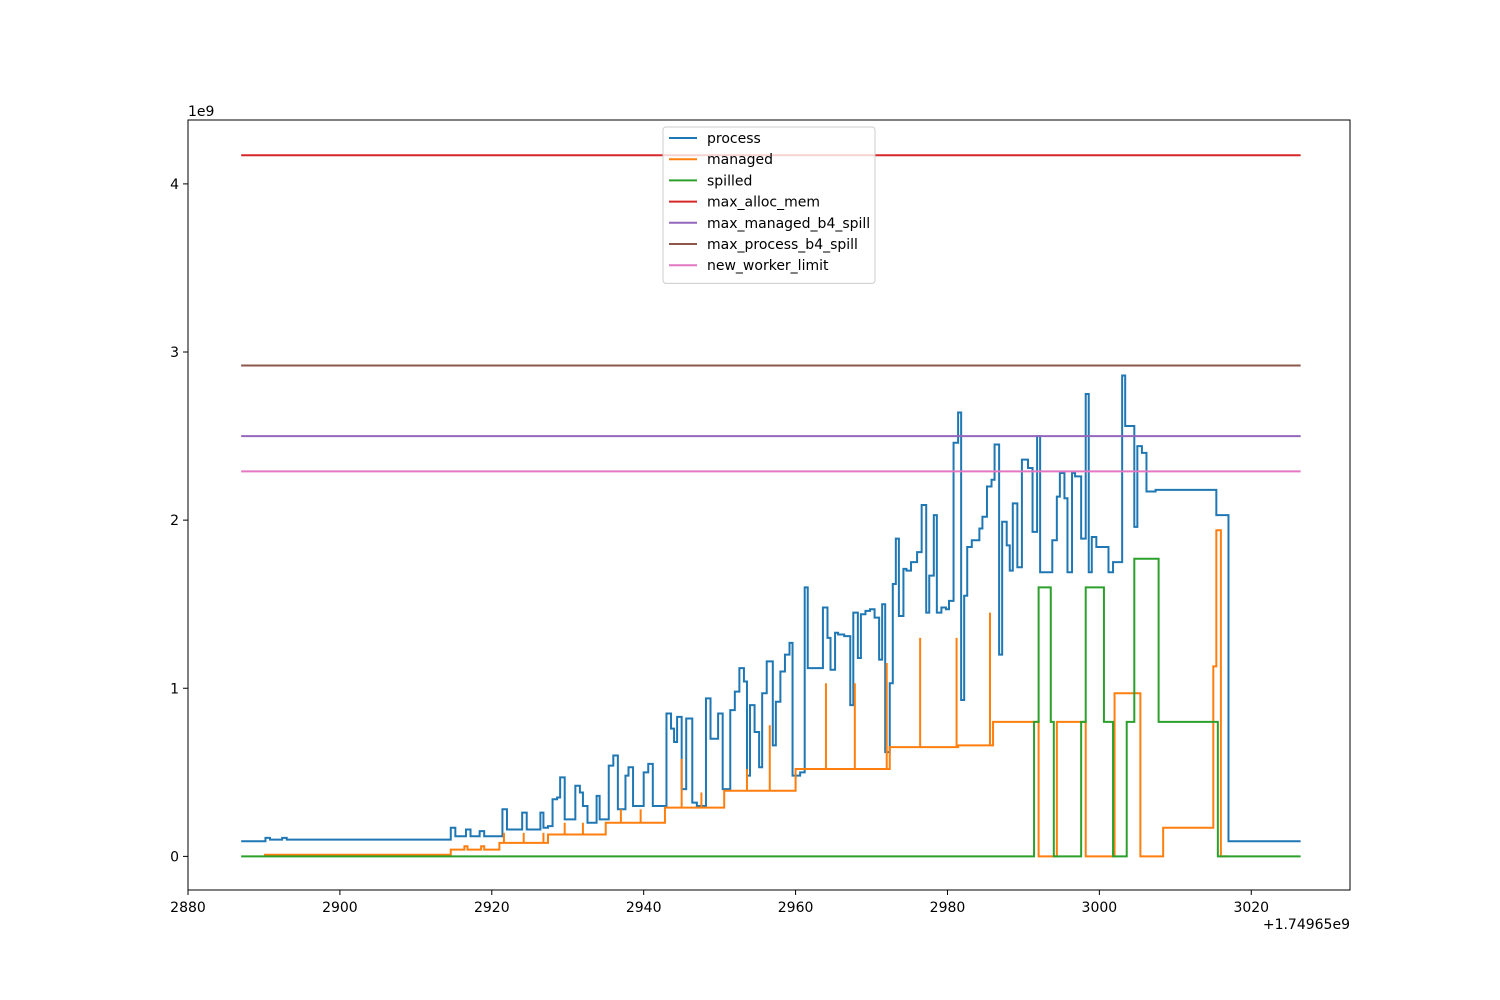 This screenshot has height=1000, width=1500. Describe the element at coordinates (492, 908) in the screenshot. I see `x-tick-label: 2920` at that location.